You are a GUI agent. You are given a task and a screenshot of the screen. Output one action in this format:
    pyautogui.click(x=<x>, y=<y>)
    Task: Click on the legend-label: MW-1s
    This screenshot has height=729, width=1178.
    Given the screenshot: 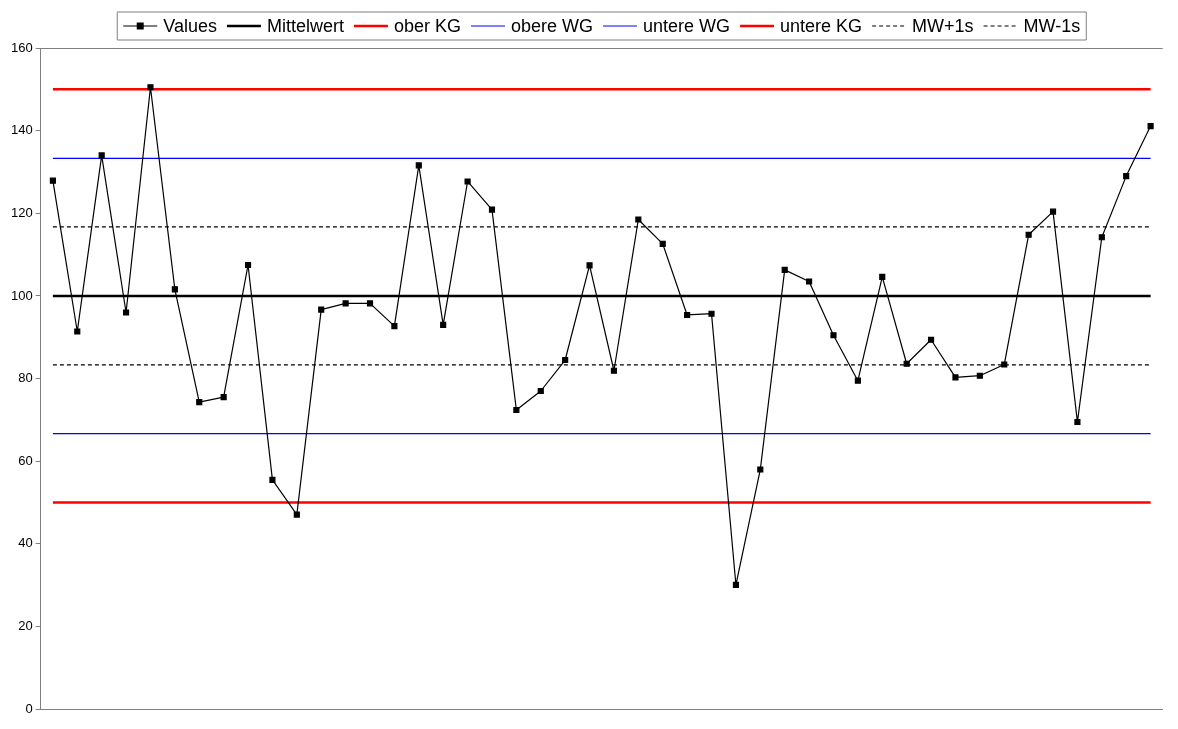 What is the action you would take?
    pyautogui.click(x=1052, y=25)
    